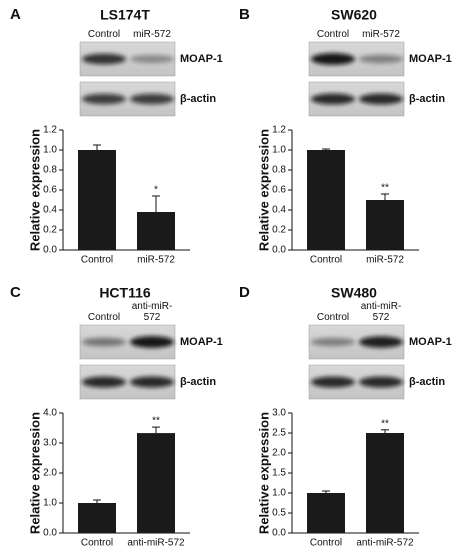 Image resolution: width=458 pixels, height=557 pixels. What do you see at coordinates (354, 293) in the screenshot?
I see `panel-title: SW480` at bounding box center [354, 293].